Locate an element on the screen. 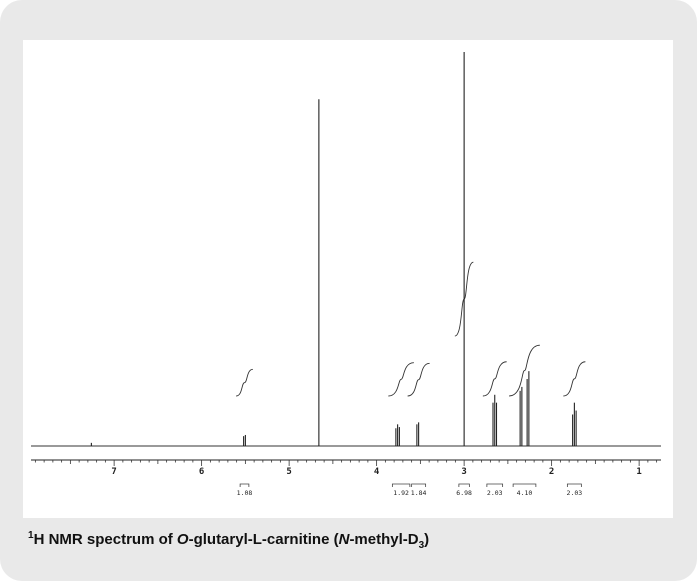 The width and height of the screenshot is (697, 581). caption-text-1: H NMR spectrum of is located at coordinates (105, 539).